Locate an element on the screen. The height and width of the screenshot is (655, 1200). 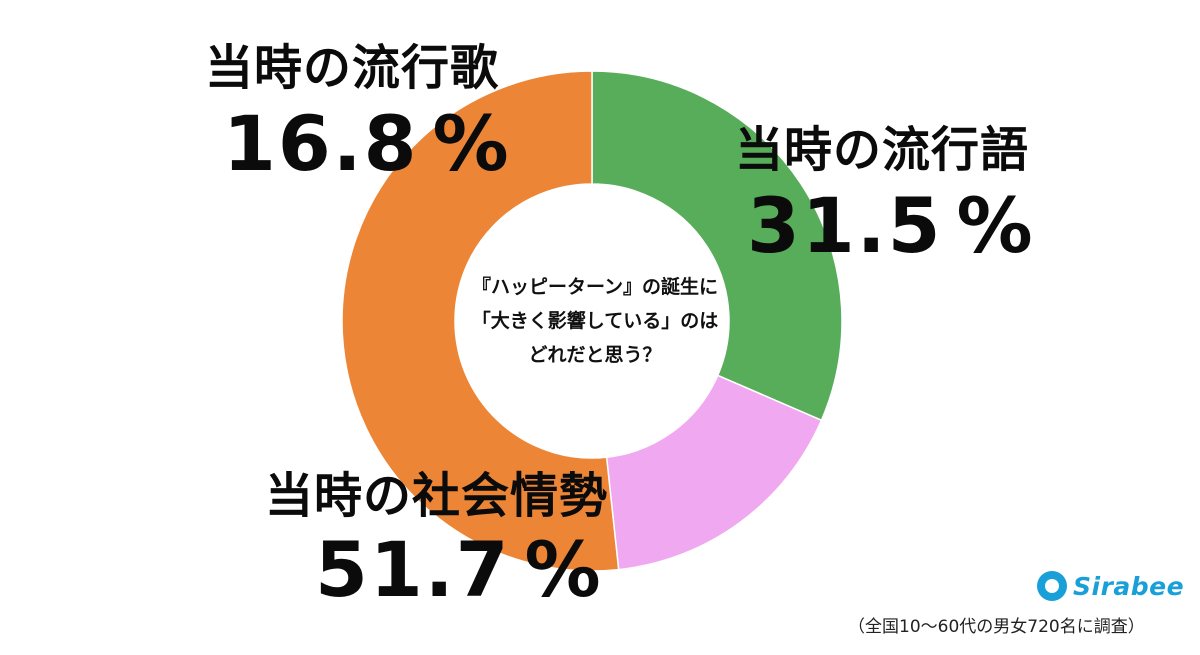
slice-label-value: 16.8% is located at coordinates (367, 144).